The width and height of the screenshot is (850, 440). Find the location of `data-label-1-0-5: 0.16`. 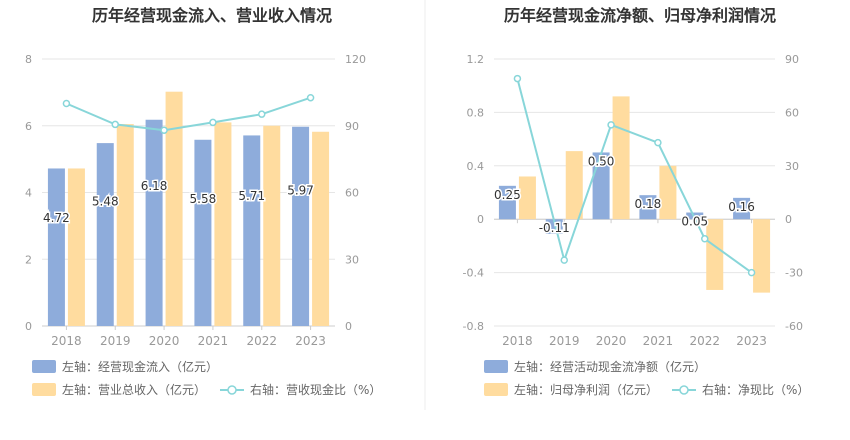

data-label-1-0-5: 0.16 is located at coordinates (741, 207).